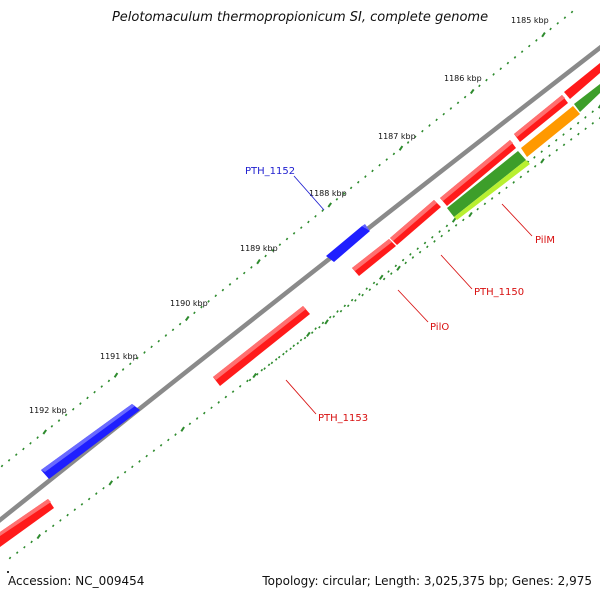 Image resolution: width=600 pixels, height=600 pixels. I want to click on feature-darkgreen, so click(486, 184).